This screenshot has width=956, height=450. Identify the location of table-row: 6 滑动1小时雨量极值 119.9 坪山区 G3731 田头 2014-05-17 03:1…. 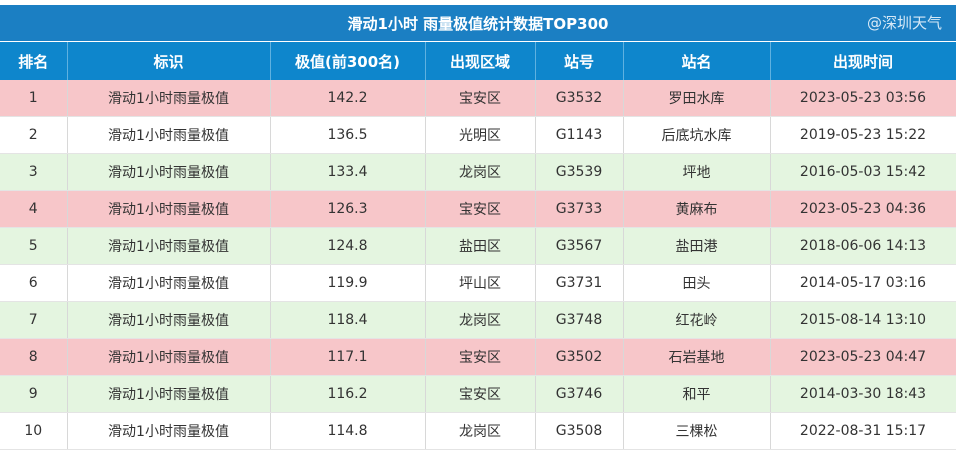
(478, 283).